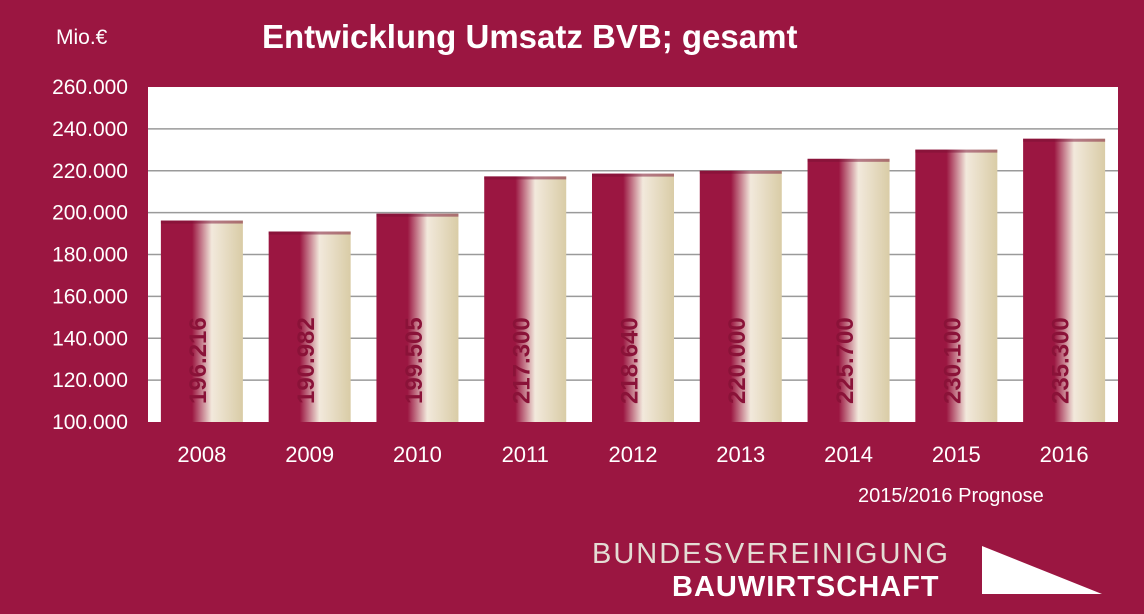 The width and height of the screenshot is (1144, 614). What do you see at coordinates (525, 299) in the screenshot?
I see `bar-2011` at bounding box center [525, 299].